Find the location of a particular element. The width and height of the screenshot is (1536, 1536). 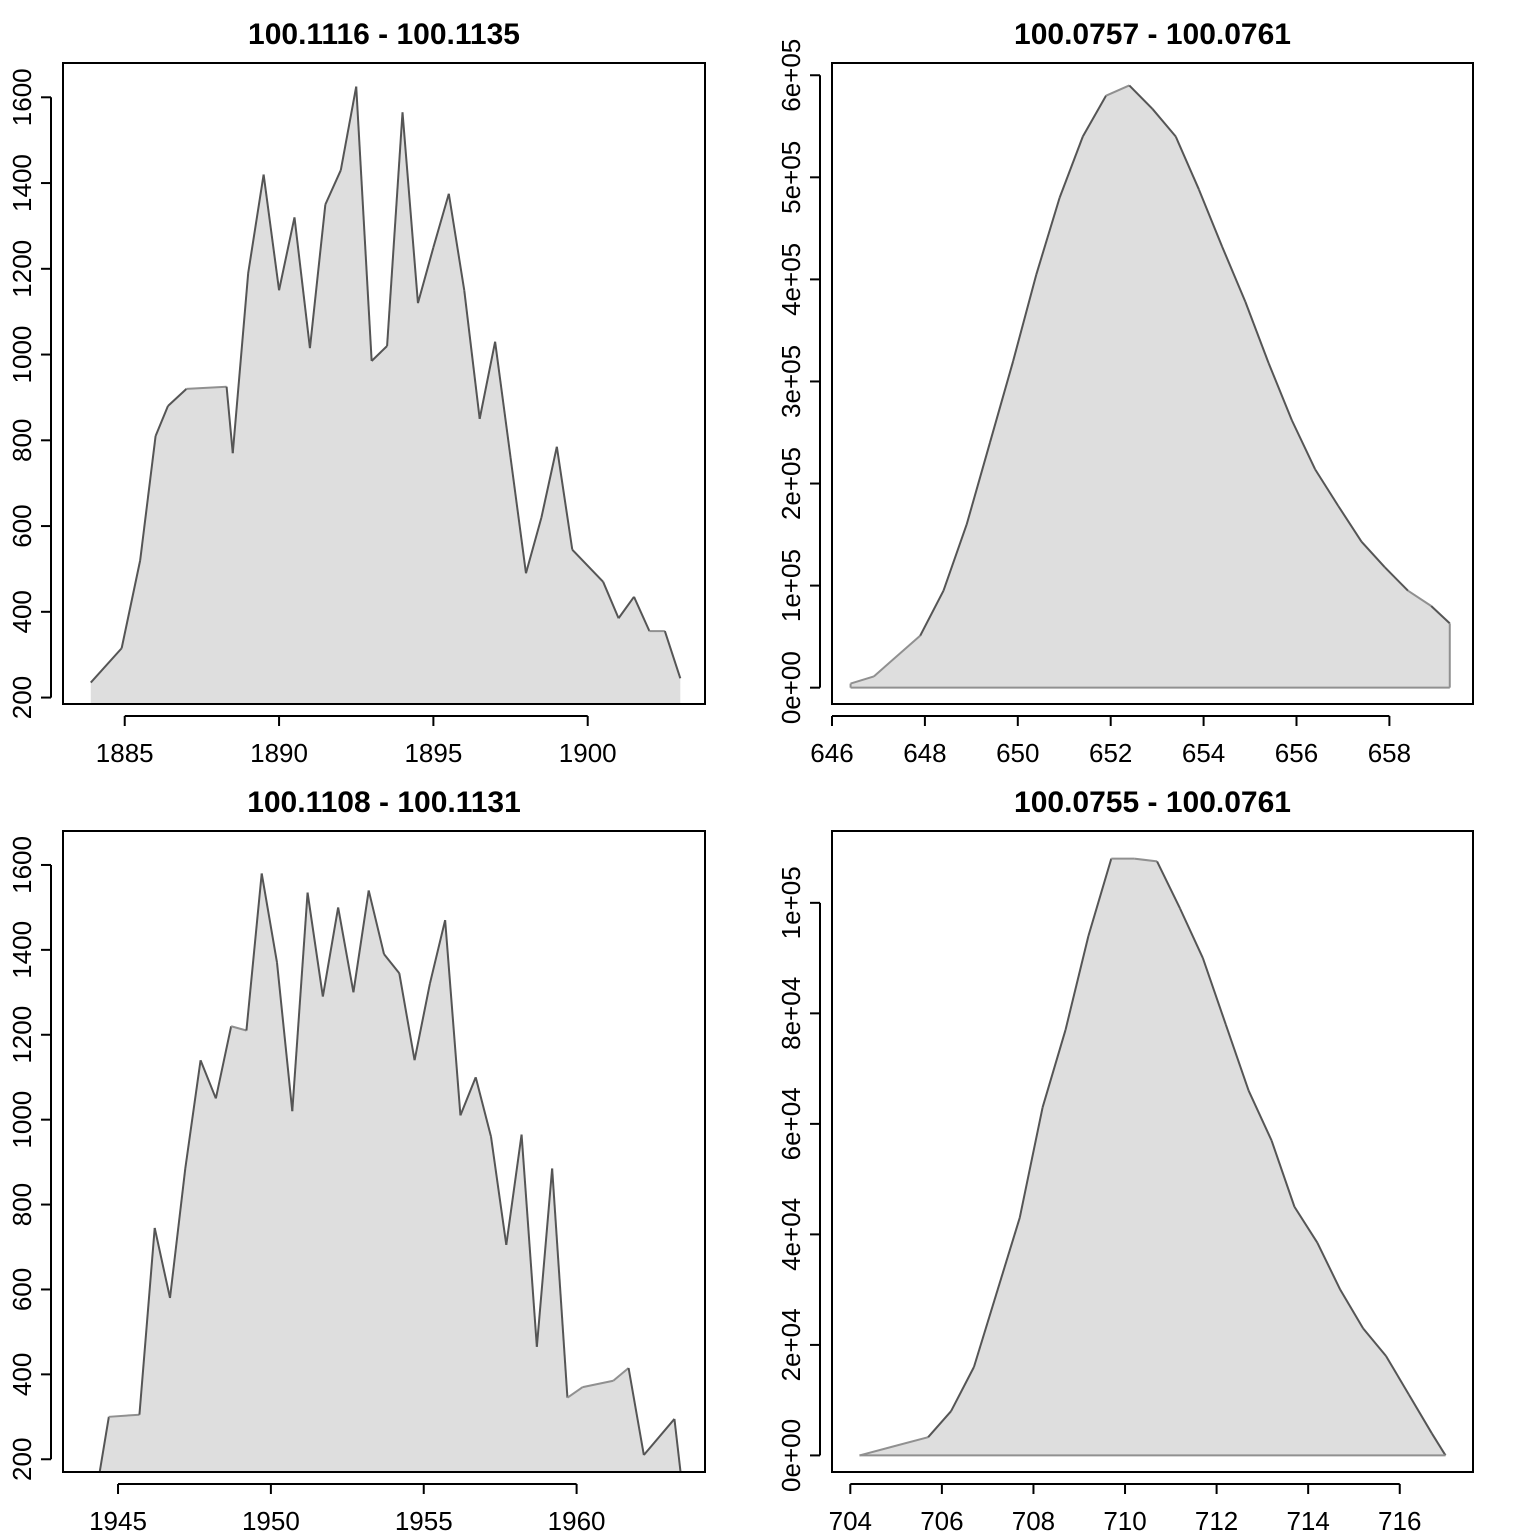

y-tick-label: 0e+00 is located at coordinates (791, 1455).